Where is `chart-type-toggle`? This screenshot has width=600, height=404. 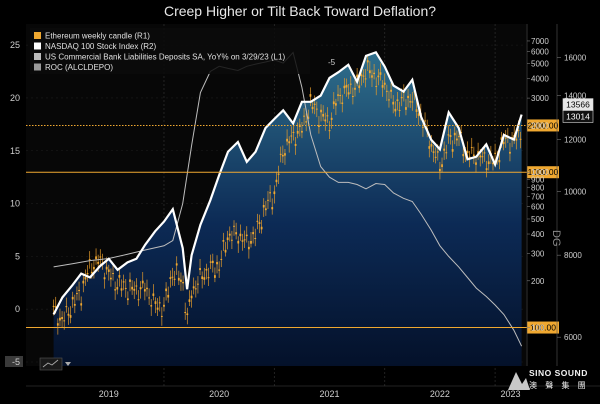
chart-type-toggle is located at coordinates (55, 364).